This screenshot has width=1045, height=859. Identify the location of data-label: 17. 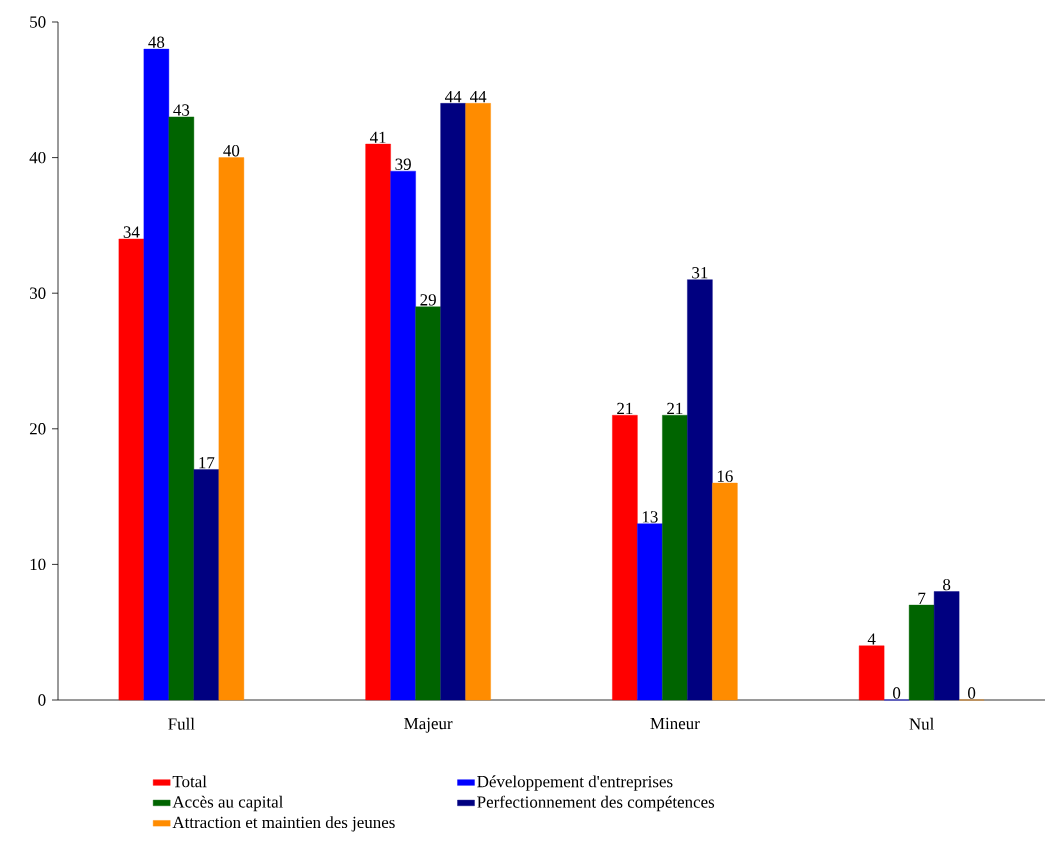
(207, 463).